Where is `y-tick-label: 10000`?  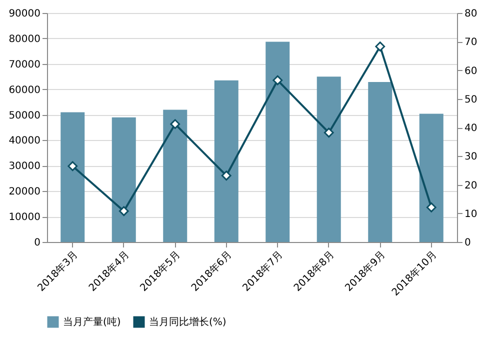 y-tick-label: 10000 is located at coordinates (24, 218).